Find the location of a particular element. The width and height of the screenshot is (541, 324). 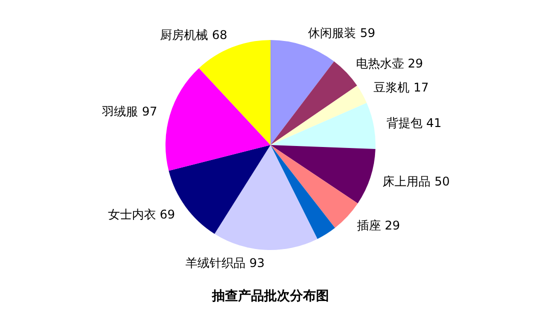

slice-label: 休闲服装 59 is located at coordinates (342, 33).